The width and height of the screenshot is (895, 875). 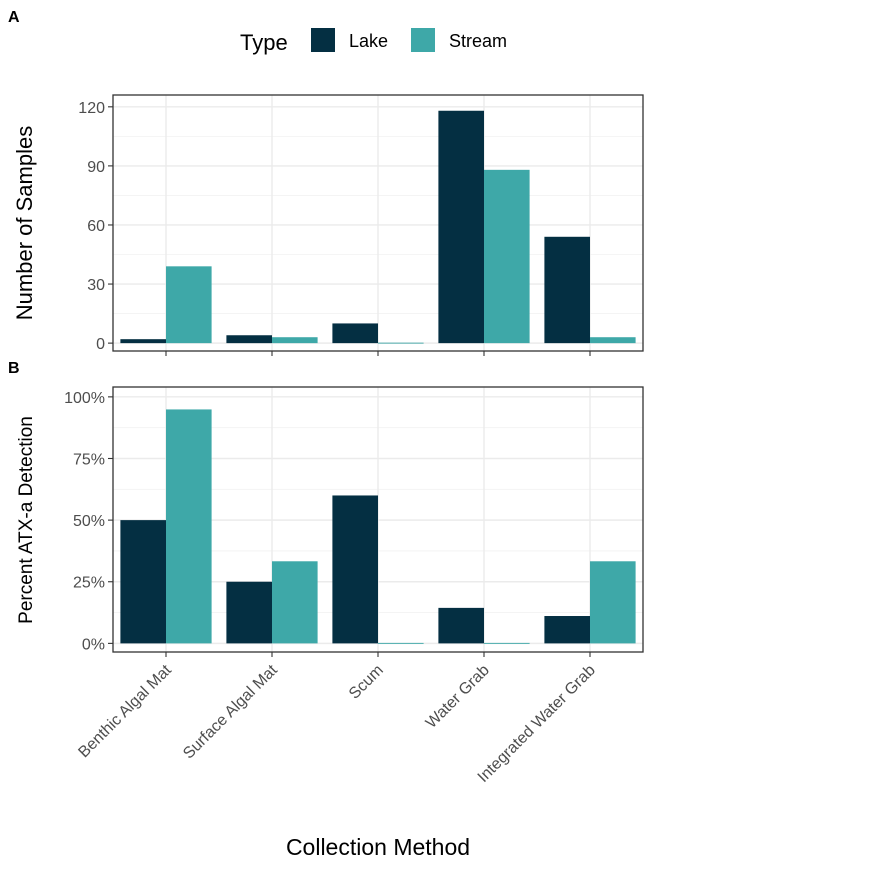 I want to click on panel-label-a: A, so click(x=14, y=17).